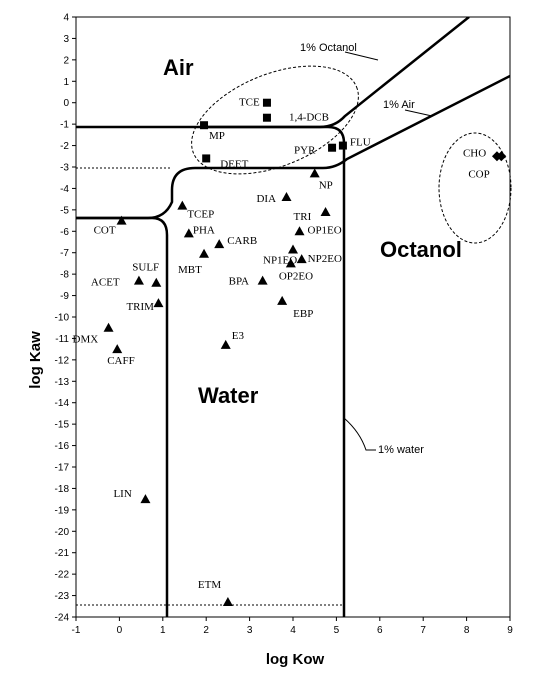 The height and width of the screenshot is (685, 546). Describe the element at coordinates (200, 215) in the screenshot. I see `data-point-label: TCEP` at that location.